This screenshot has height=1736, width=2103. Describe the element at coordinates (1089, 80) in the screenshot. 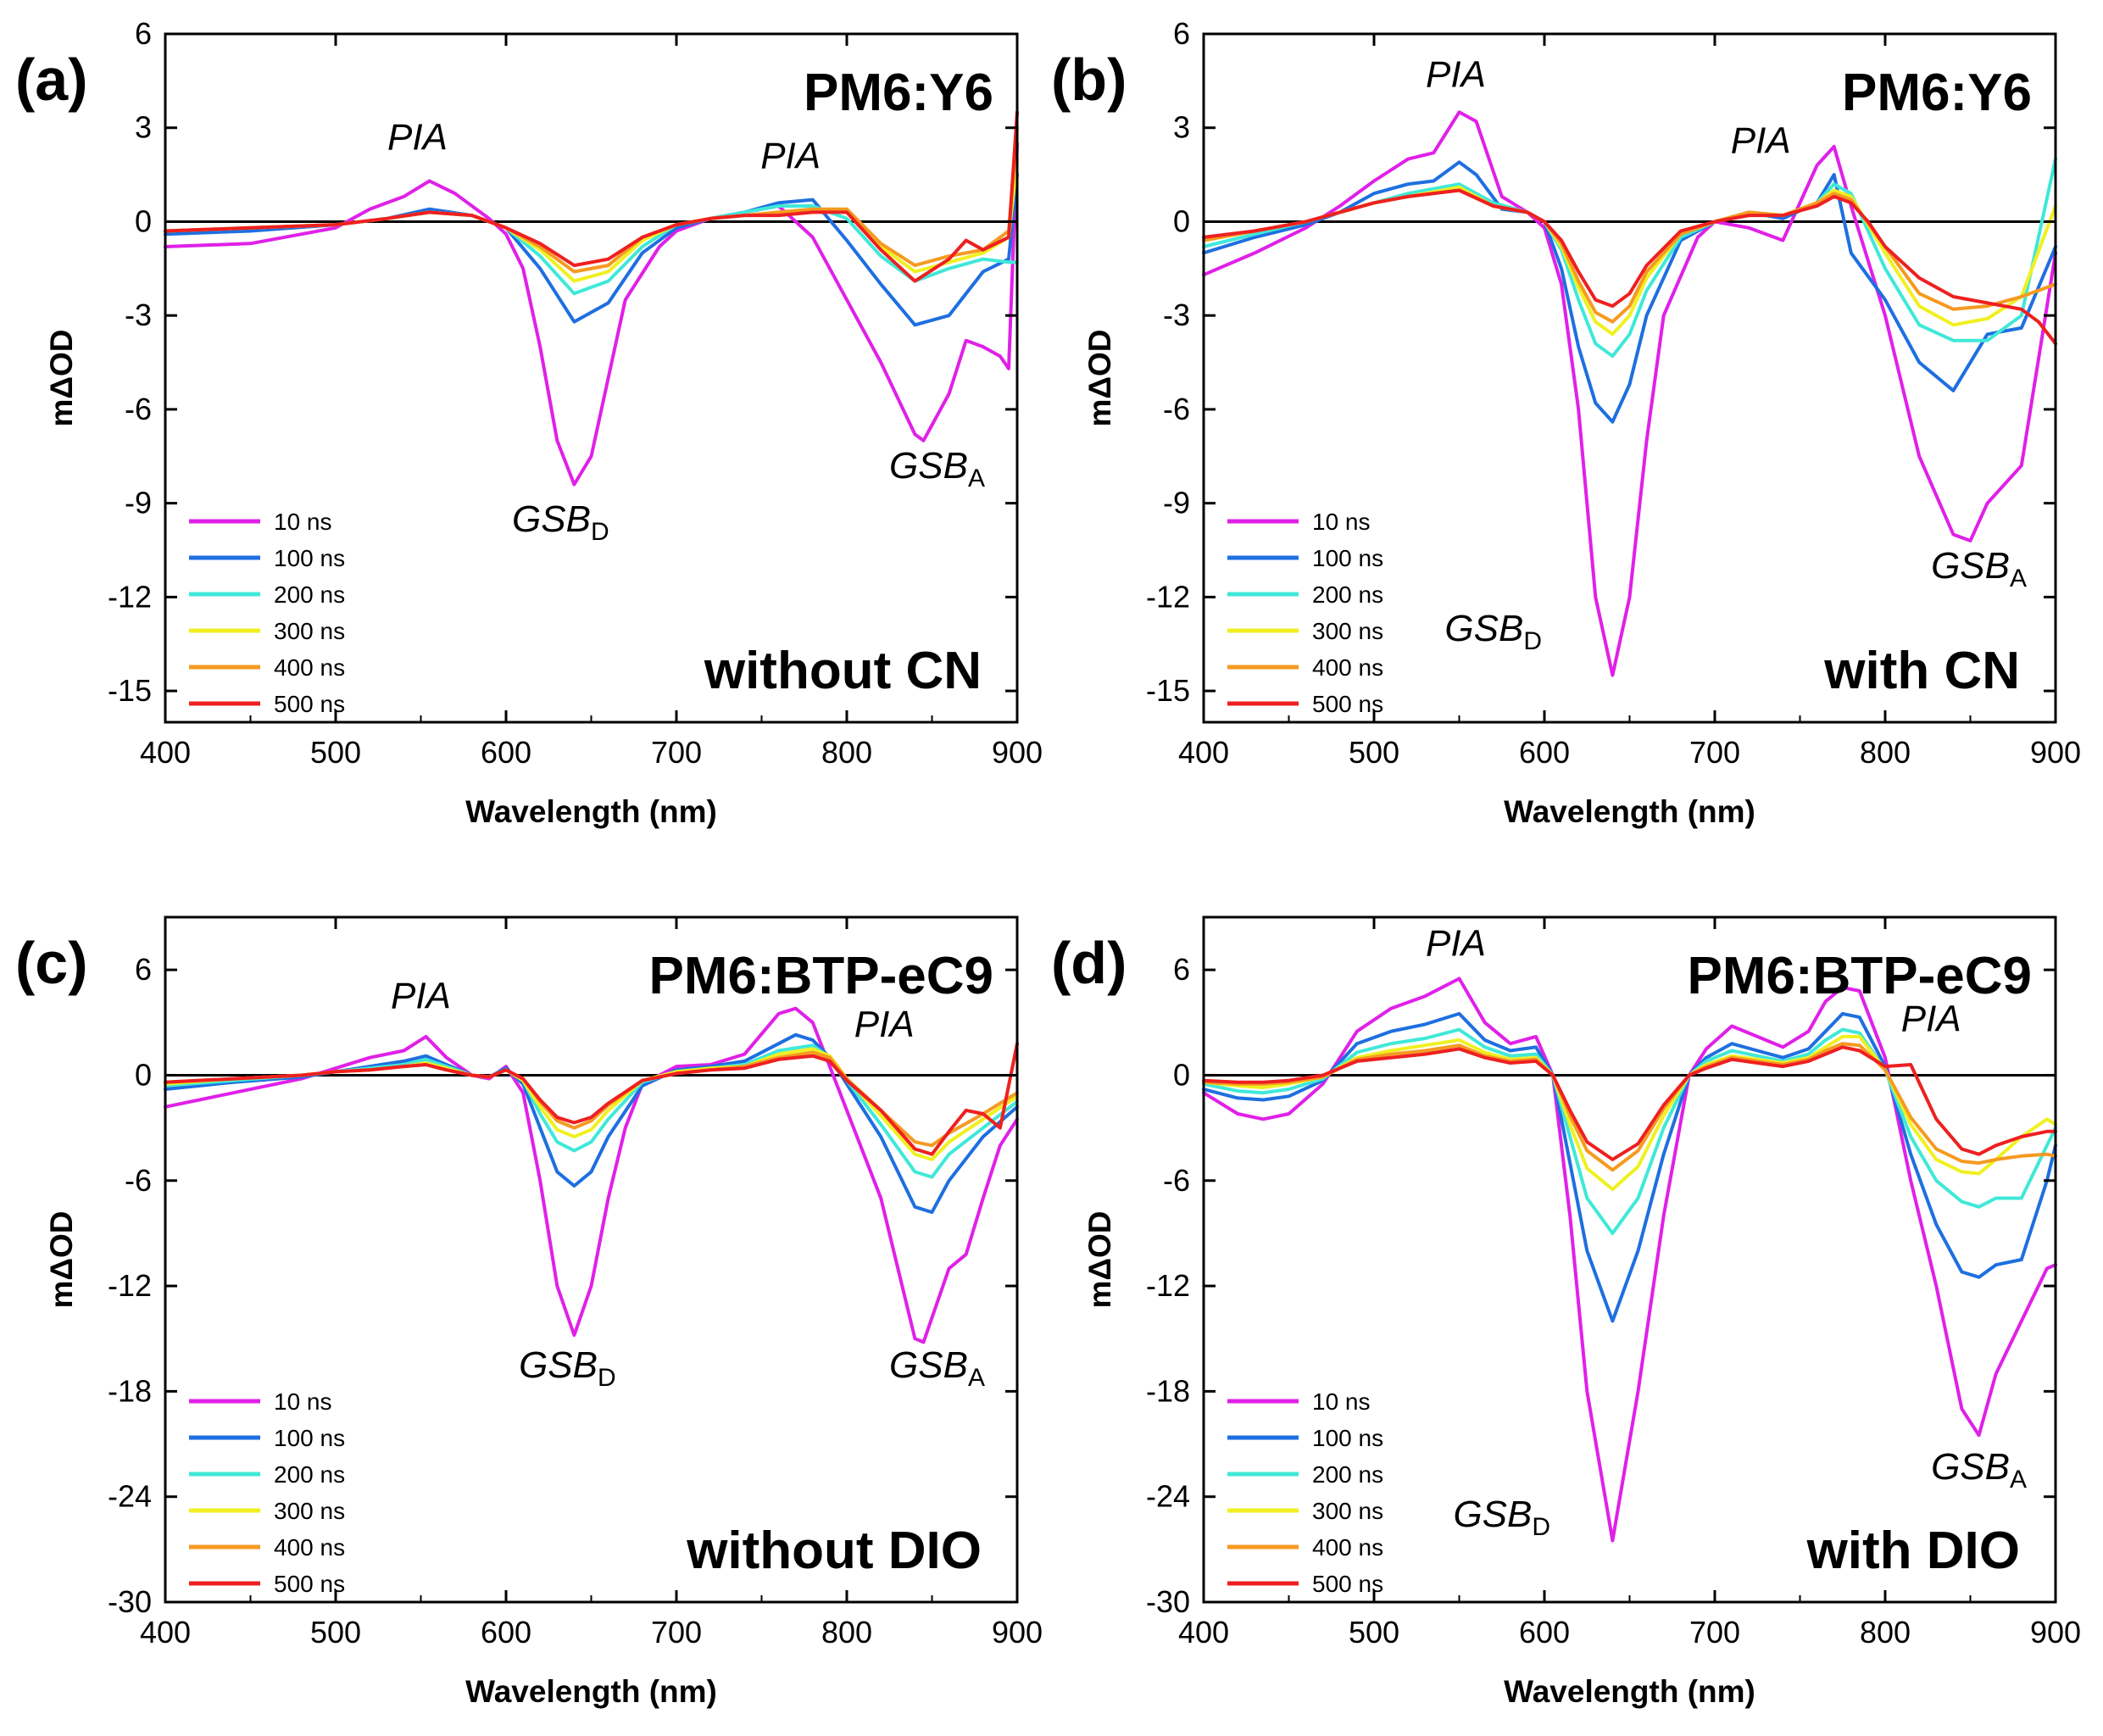

I see `panel-label: (b)` at that location.